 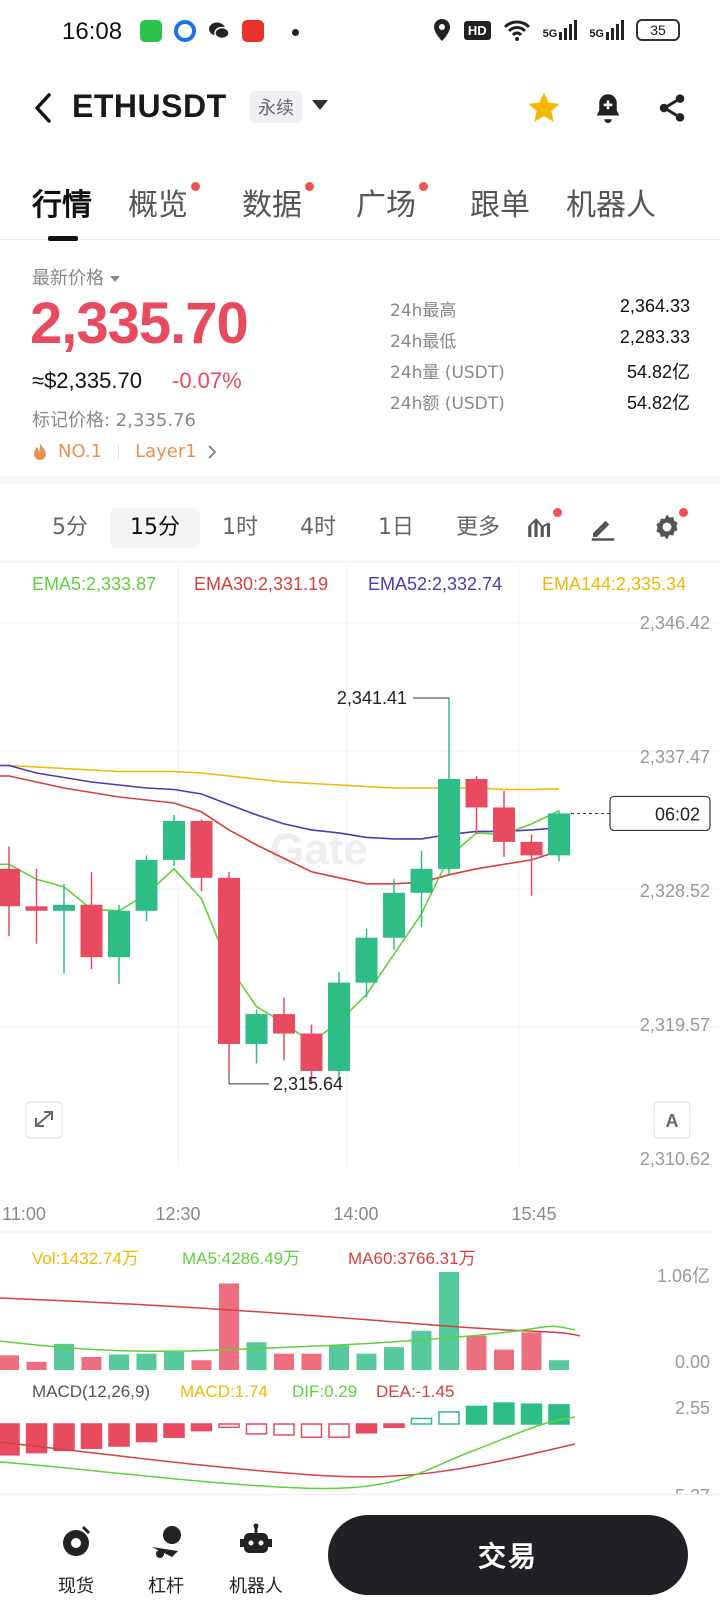 I want to click on volume-ma60-label: MA60:3766.31万, so click(x=412, y=1258).